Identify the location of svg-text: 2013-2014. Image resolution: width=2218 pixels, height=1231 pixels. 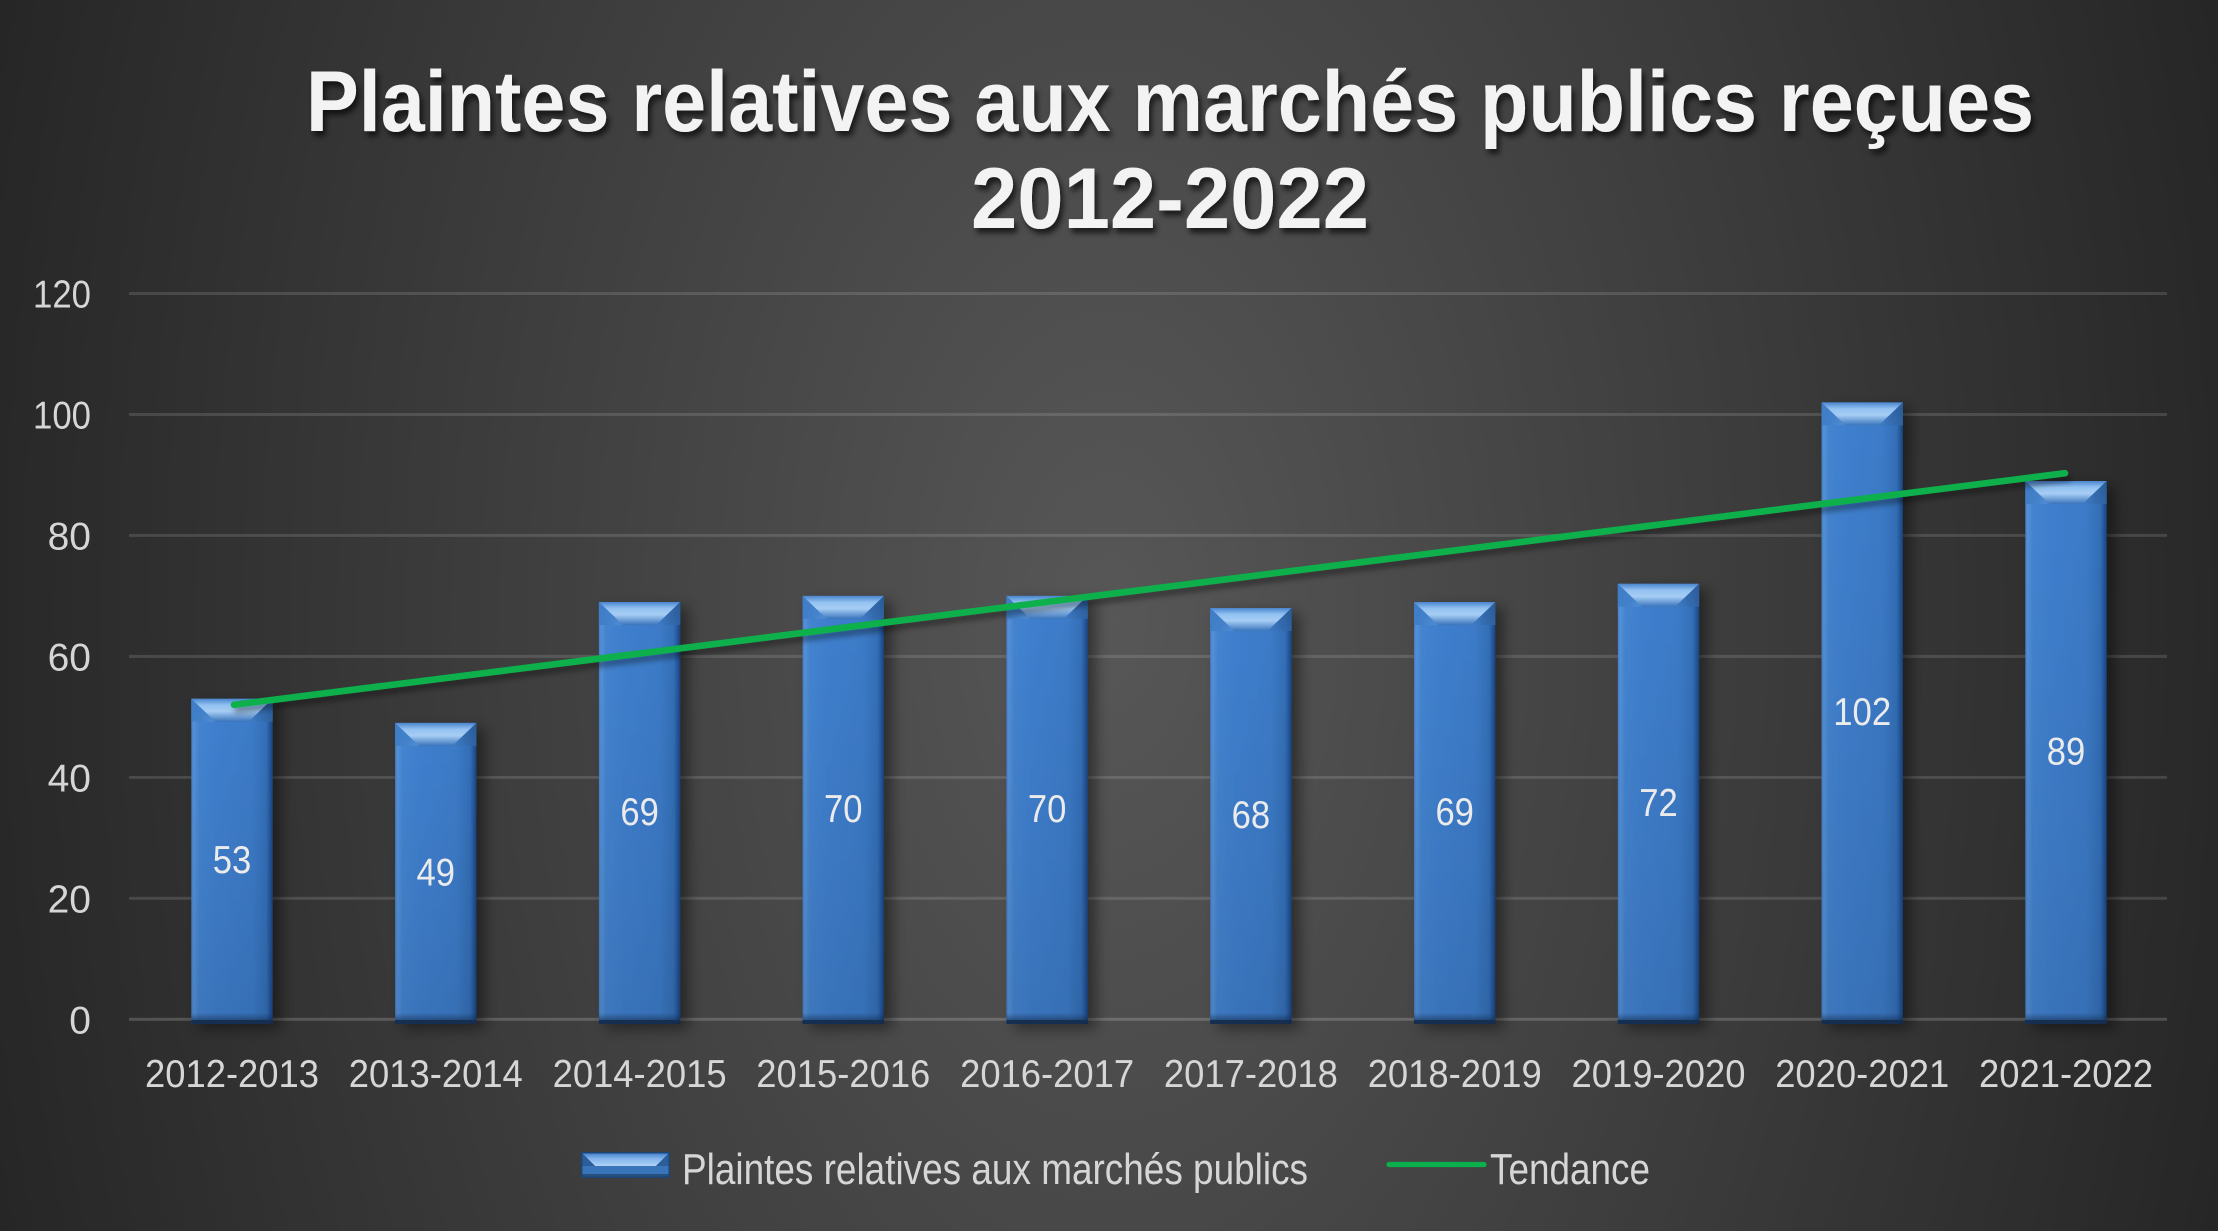
(436, 1074).